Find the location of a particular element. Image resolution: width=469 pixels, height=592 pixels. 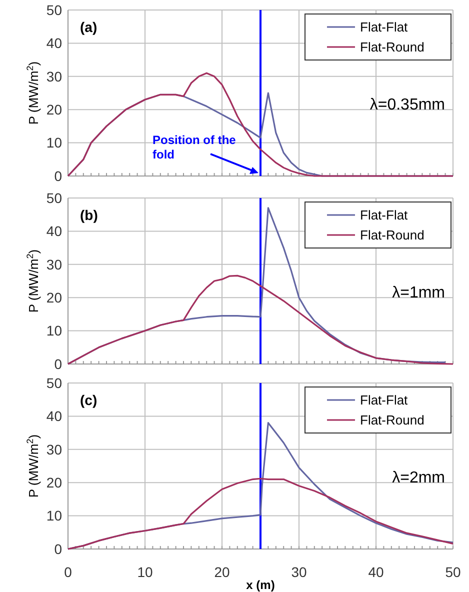

x-tick-label: 40 is located at coordinates (376, 572).